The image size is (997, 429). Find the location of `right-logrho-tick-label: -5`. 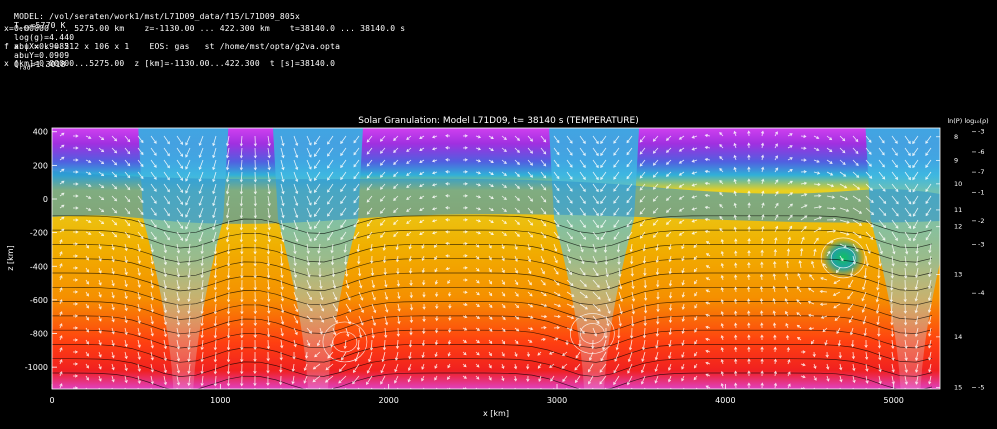

right-logrho-tick-label: -5 is located at coordinates (981, 387).